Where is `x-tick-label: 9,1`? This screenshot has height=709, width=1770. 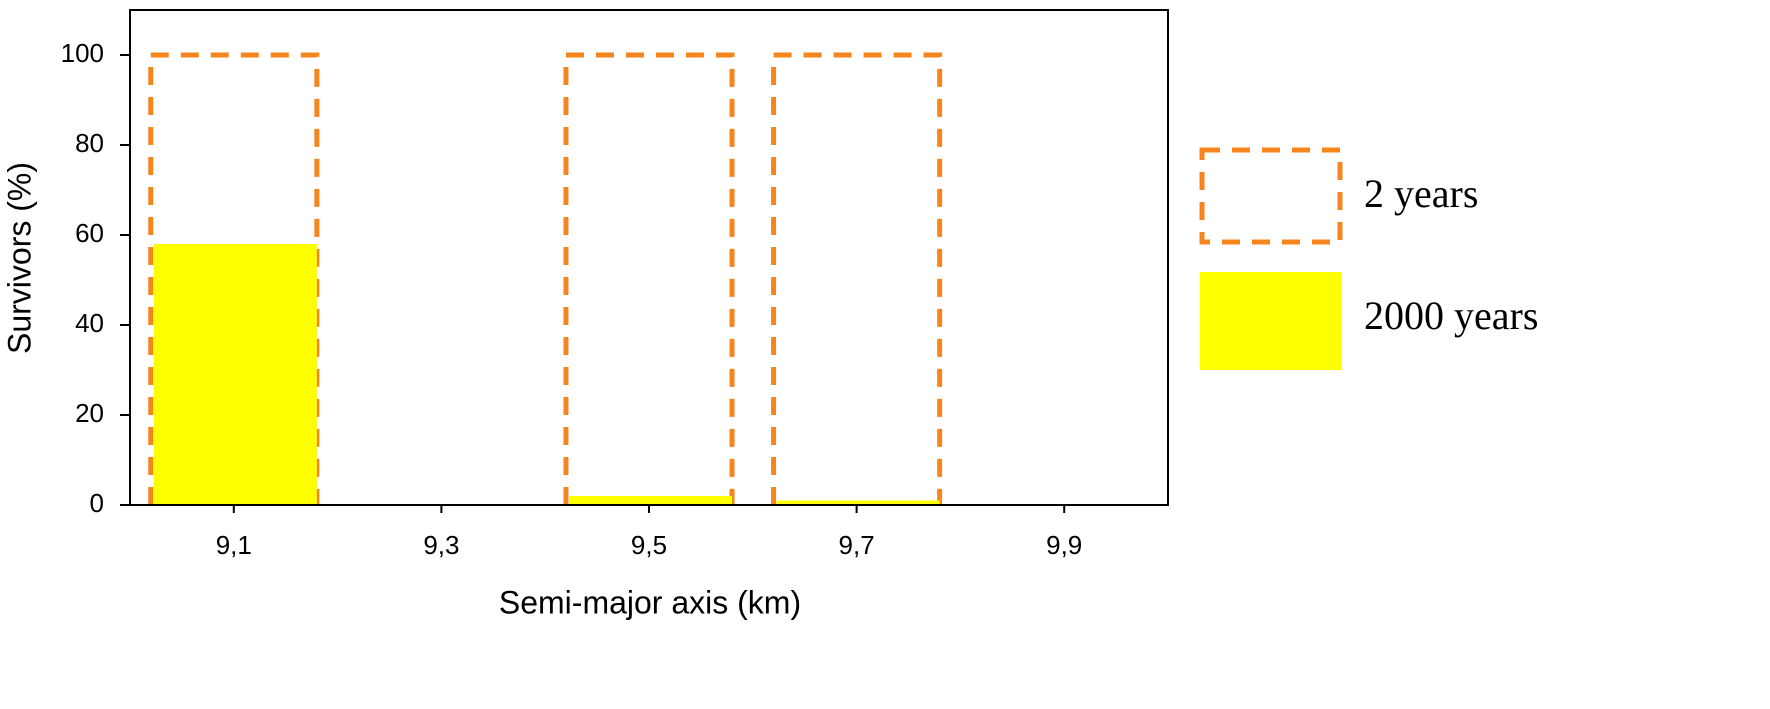 x-tick-label: 9,1 is located at coordinates (234, 545).